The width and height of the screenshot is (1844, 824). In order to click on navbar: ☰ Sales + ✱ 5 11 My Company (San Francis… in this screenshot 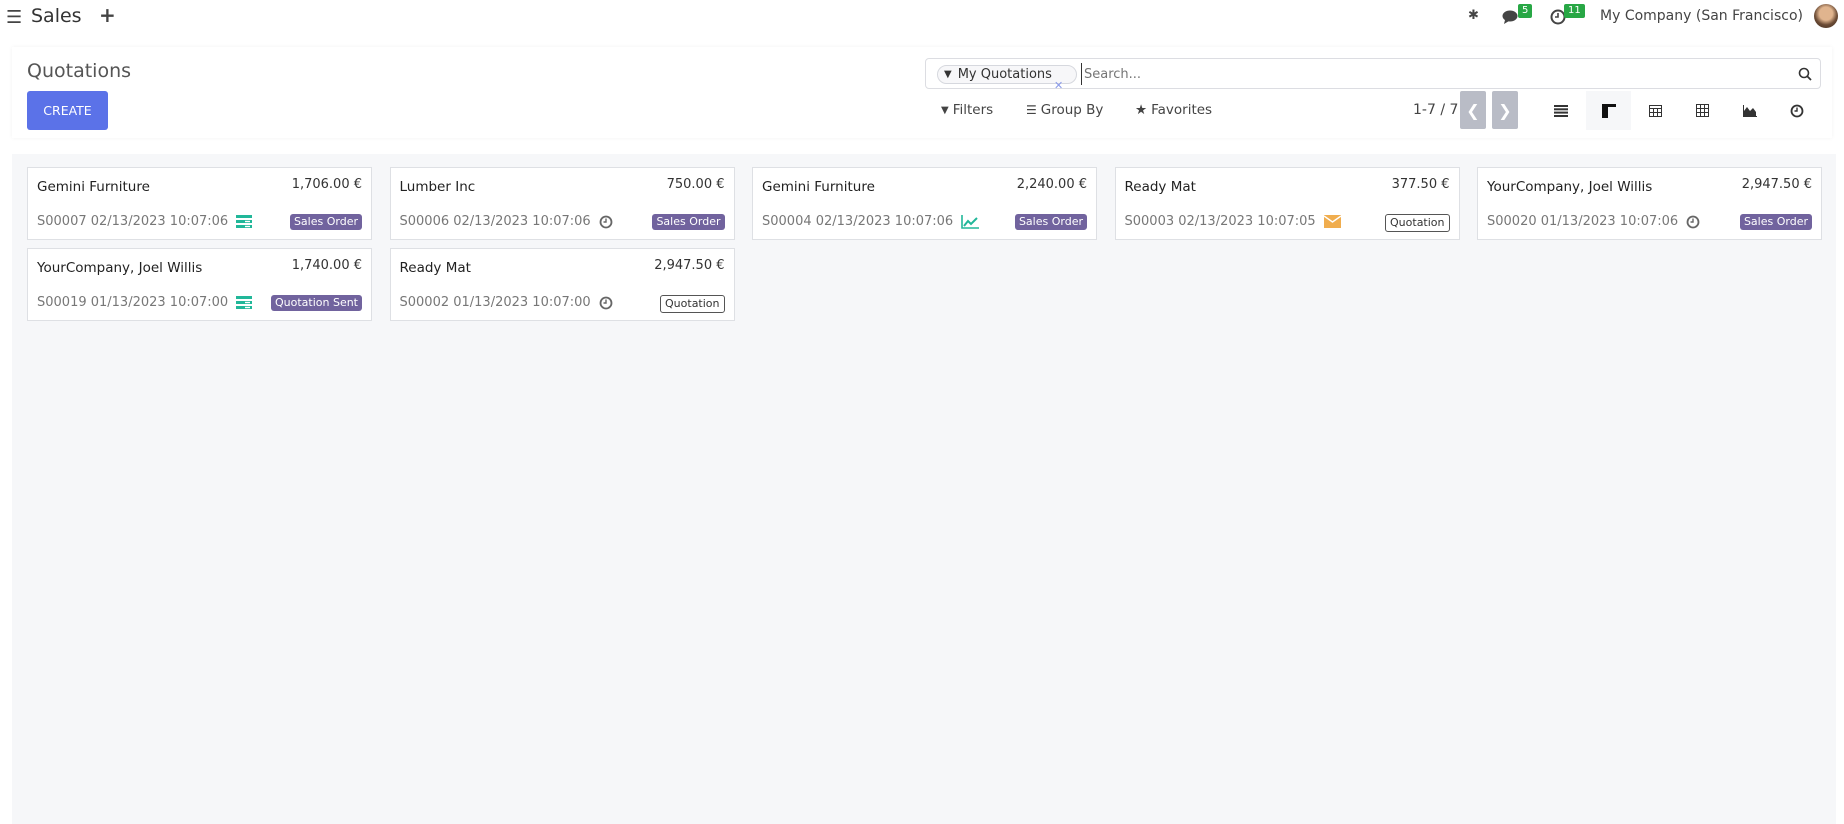, I will do `click(922, 16)`.